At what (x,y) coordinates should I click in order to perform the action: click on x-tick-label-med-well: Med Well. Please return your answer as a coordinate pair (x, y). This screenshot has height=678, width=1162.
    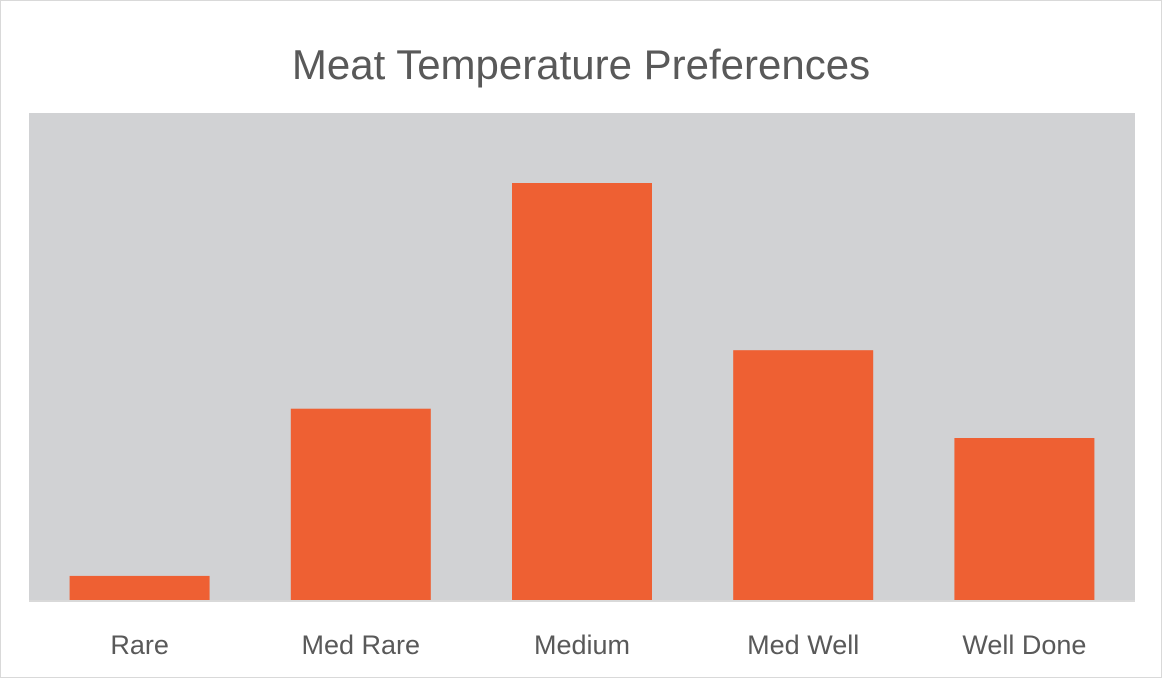
    Looking at the image, I should click on (803, 645).